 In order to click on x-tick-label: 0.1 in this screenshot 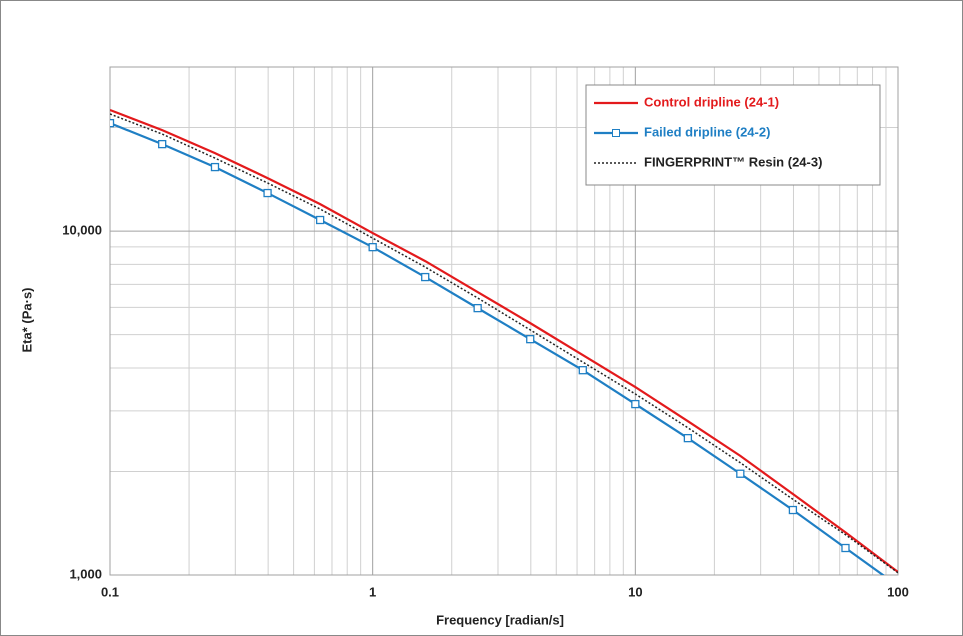, I will do `click(110, 591)`.